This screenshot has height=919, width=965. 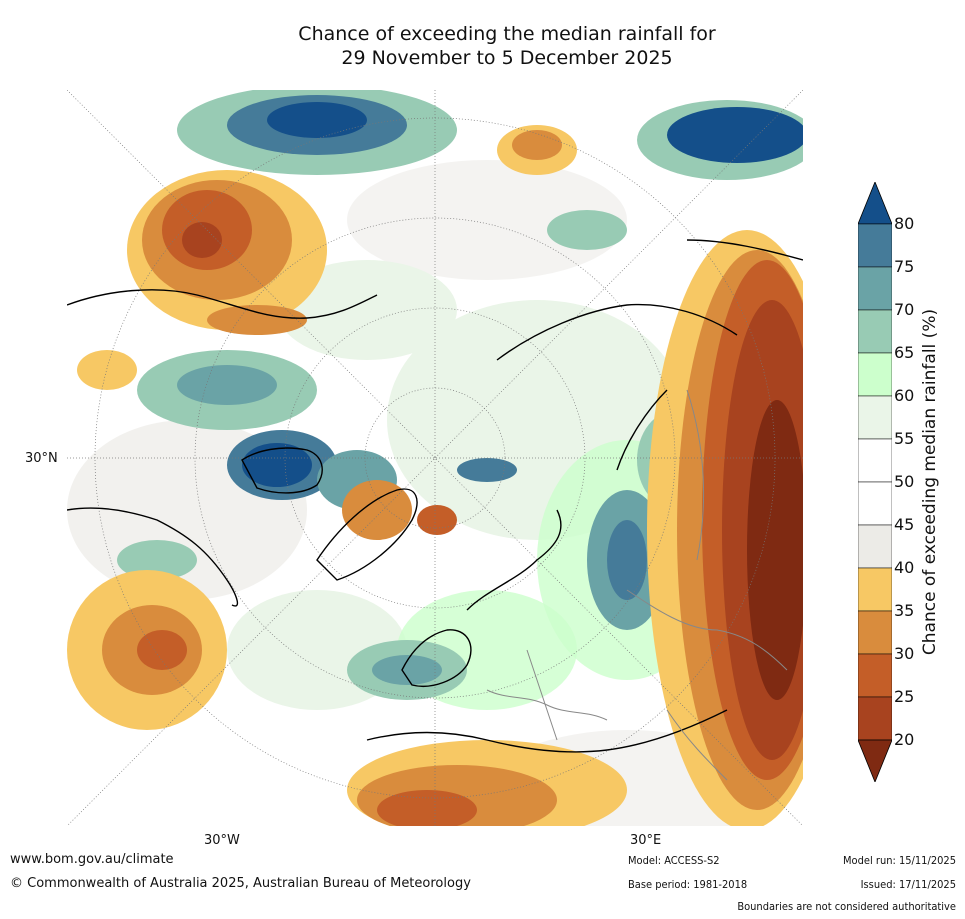 I want to click on colorbar-label: Chance of exceeding median rainfall (%), so click(x=930, y=482).